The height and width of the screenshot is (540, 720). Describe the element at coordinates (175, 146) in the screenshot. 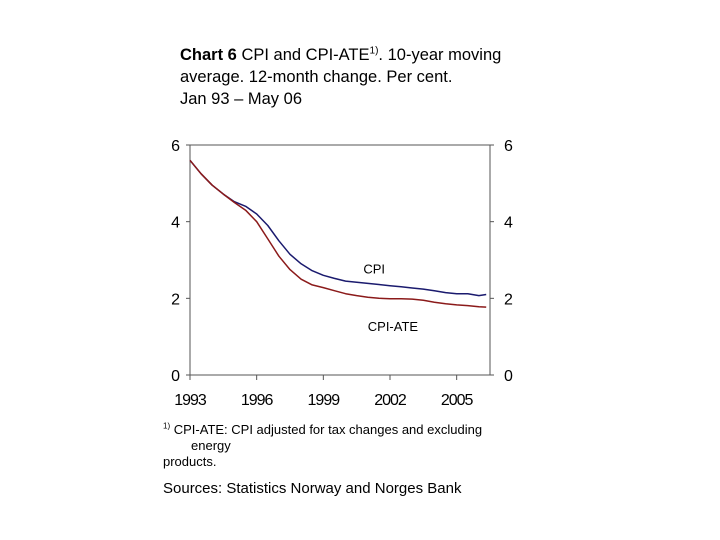

I see `y-tick-label-left: 6` at that location.